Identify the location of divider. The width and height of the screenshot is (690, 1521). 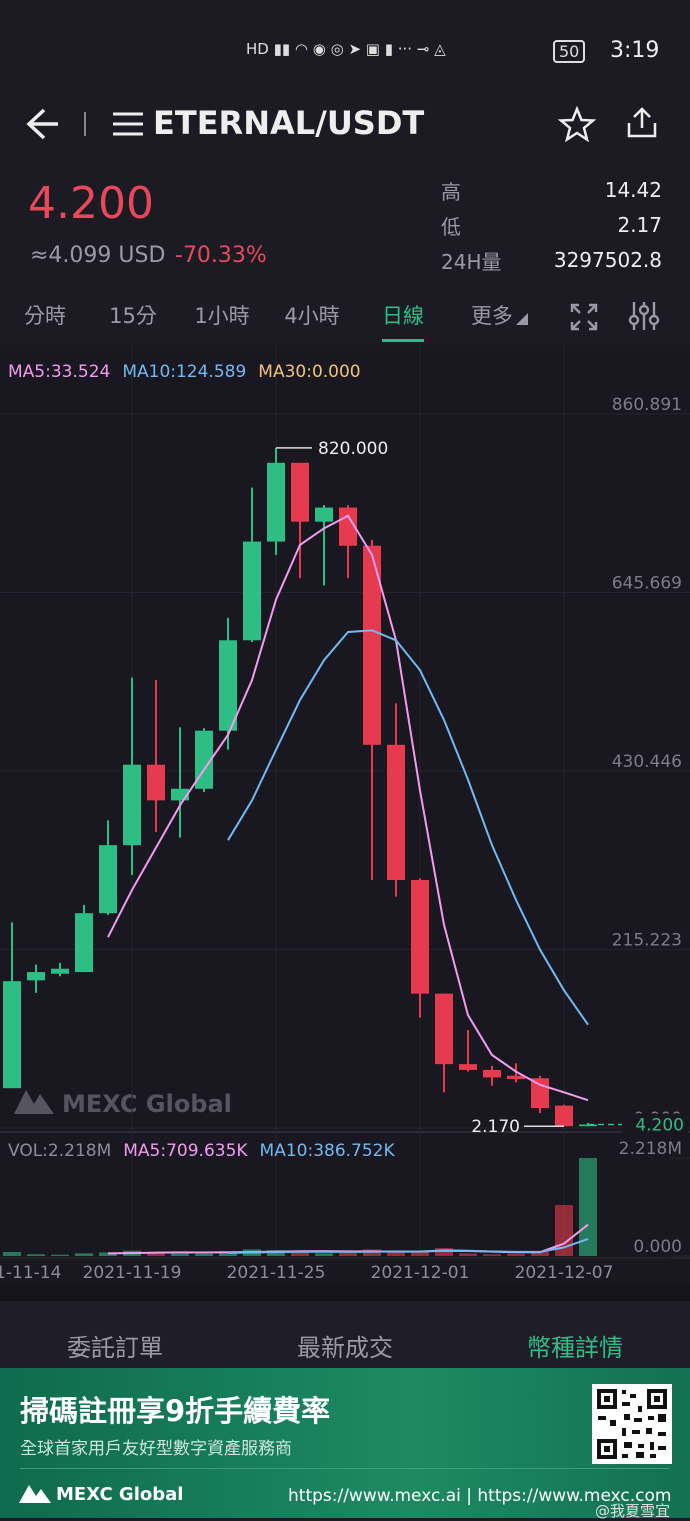
(85, 124).